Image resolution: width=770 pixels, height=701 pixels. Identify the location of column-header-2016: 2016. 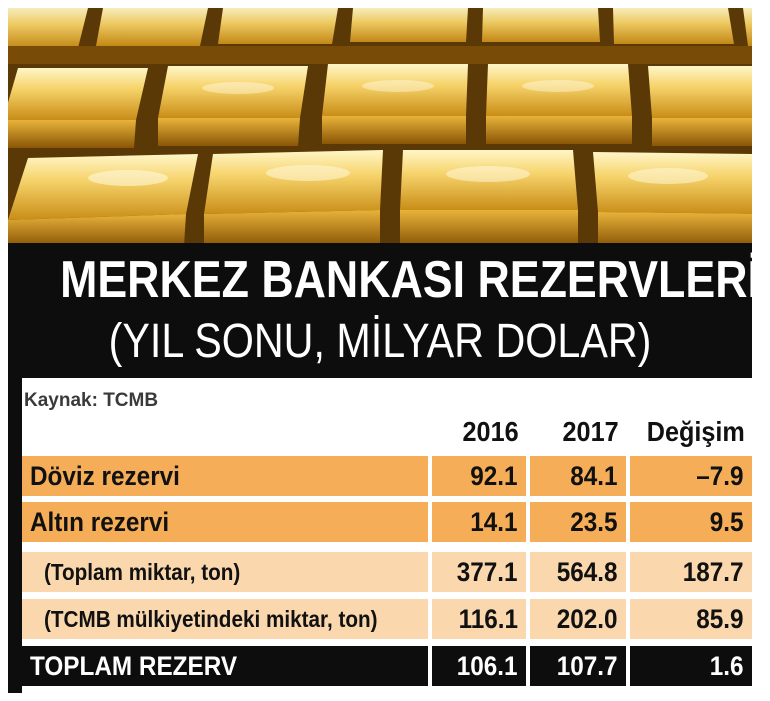
(481, 432).